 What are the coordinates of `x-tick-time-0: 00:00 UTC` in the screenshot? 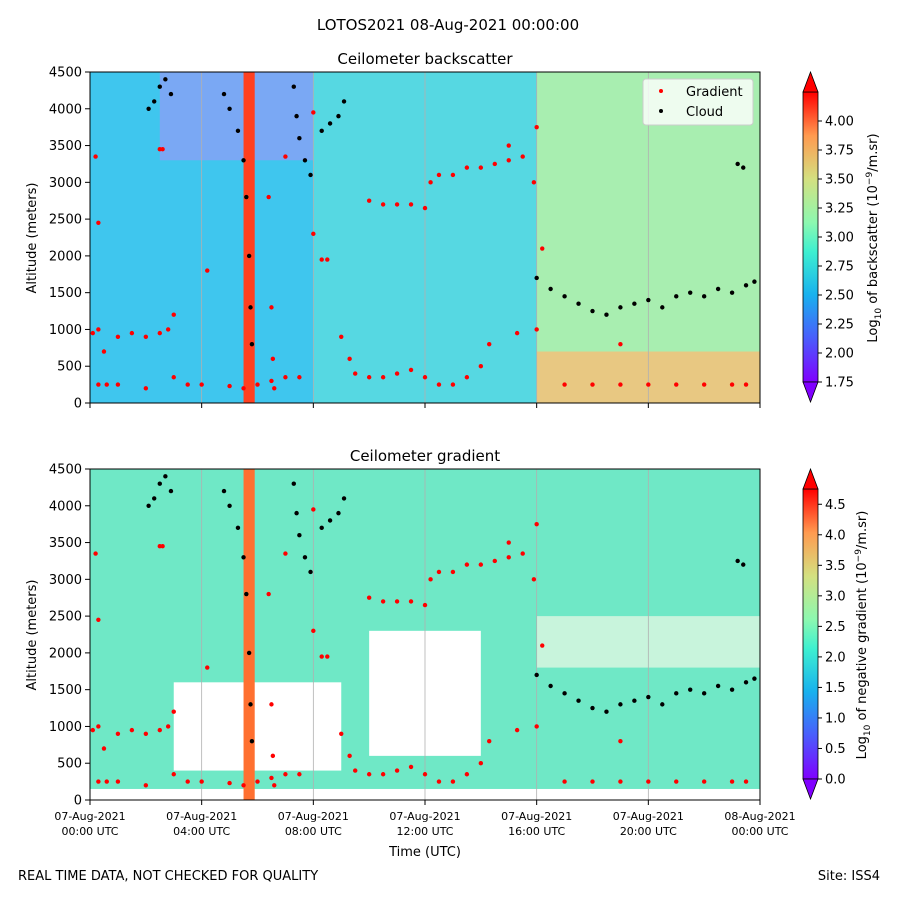 It's located at (89, 831).